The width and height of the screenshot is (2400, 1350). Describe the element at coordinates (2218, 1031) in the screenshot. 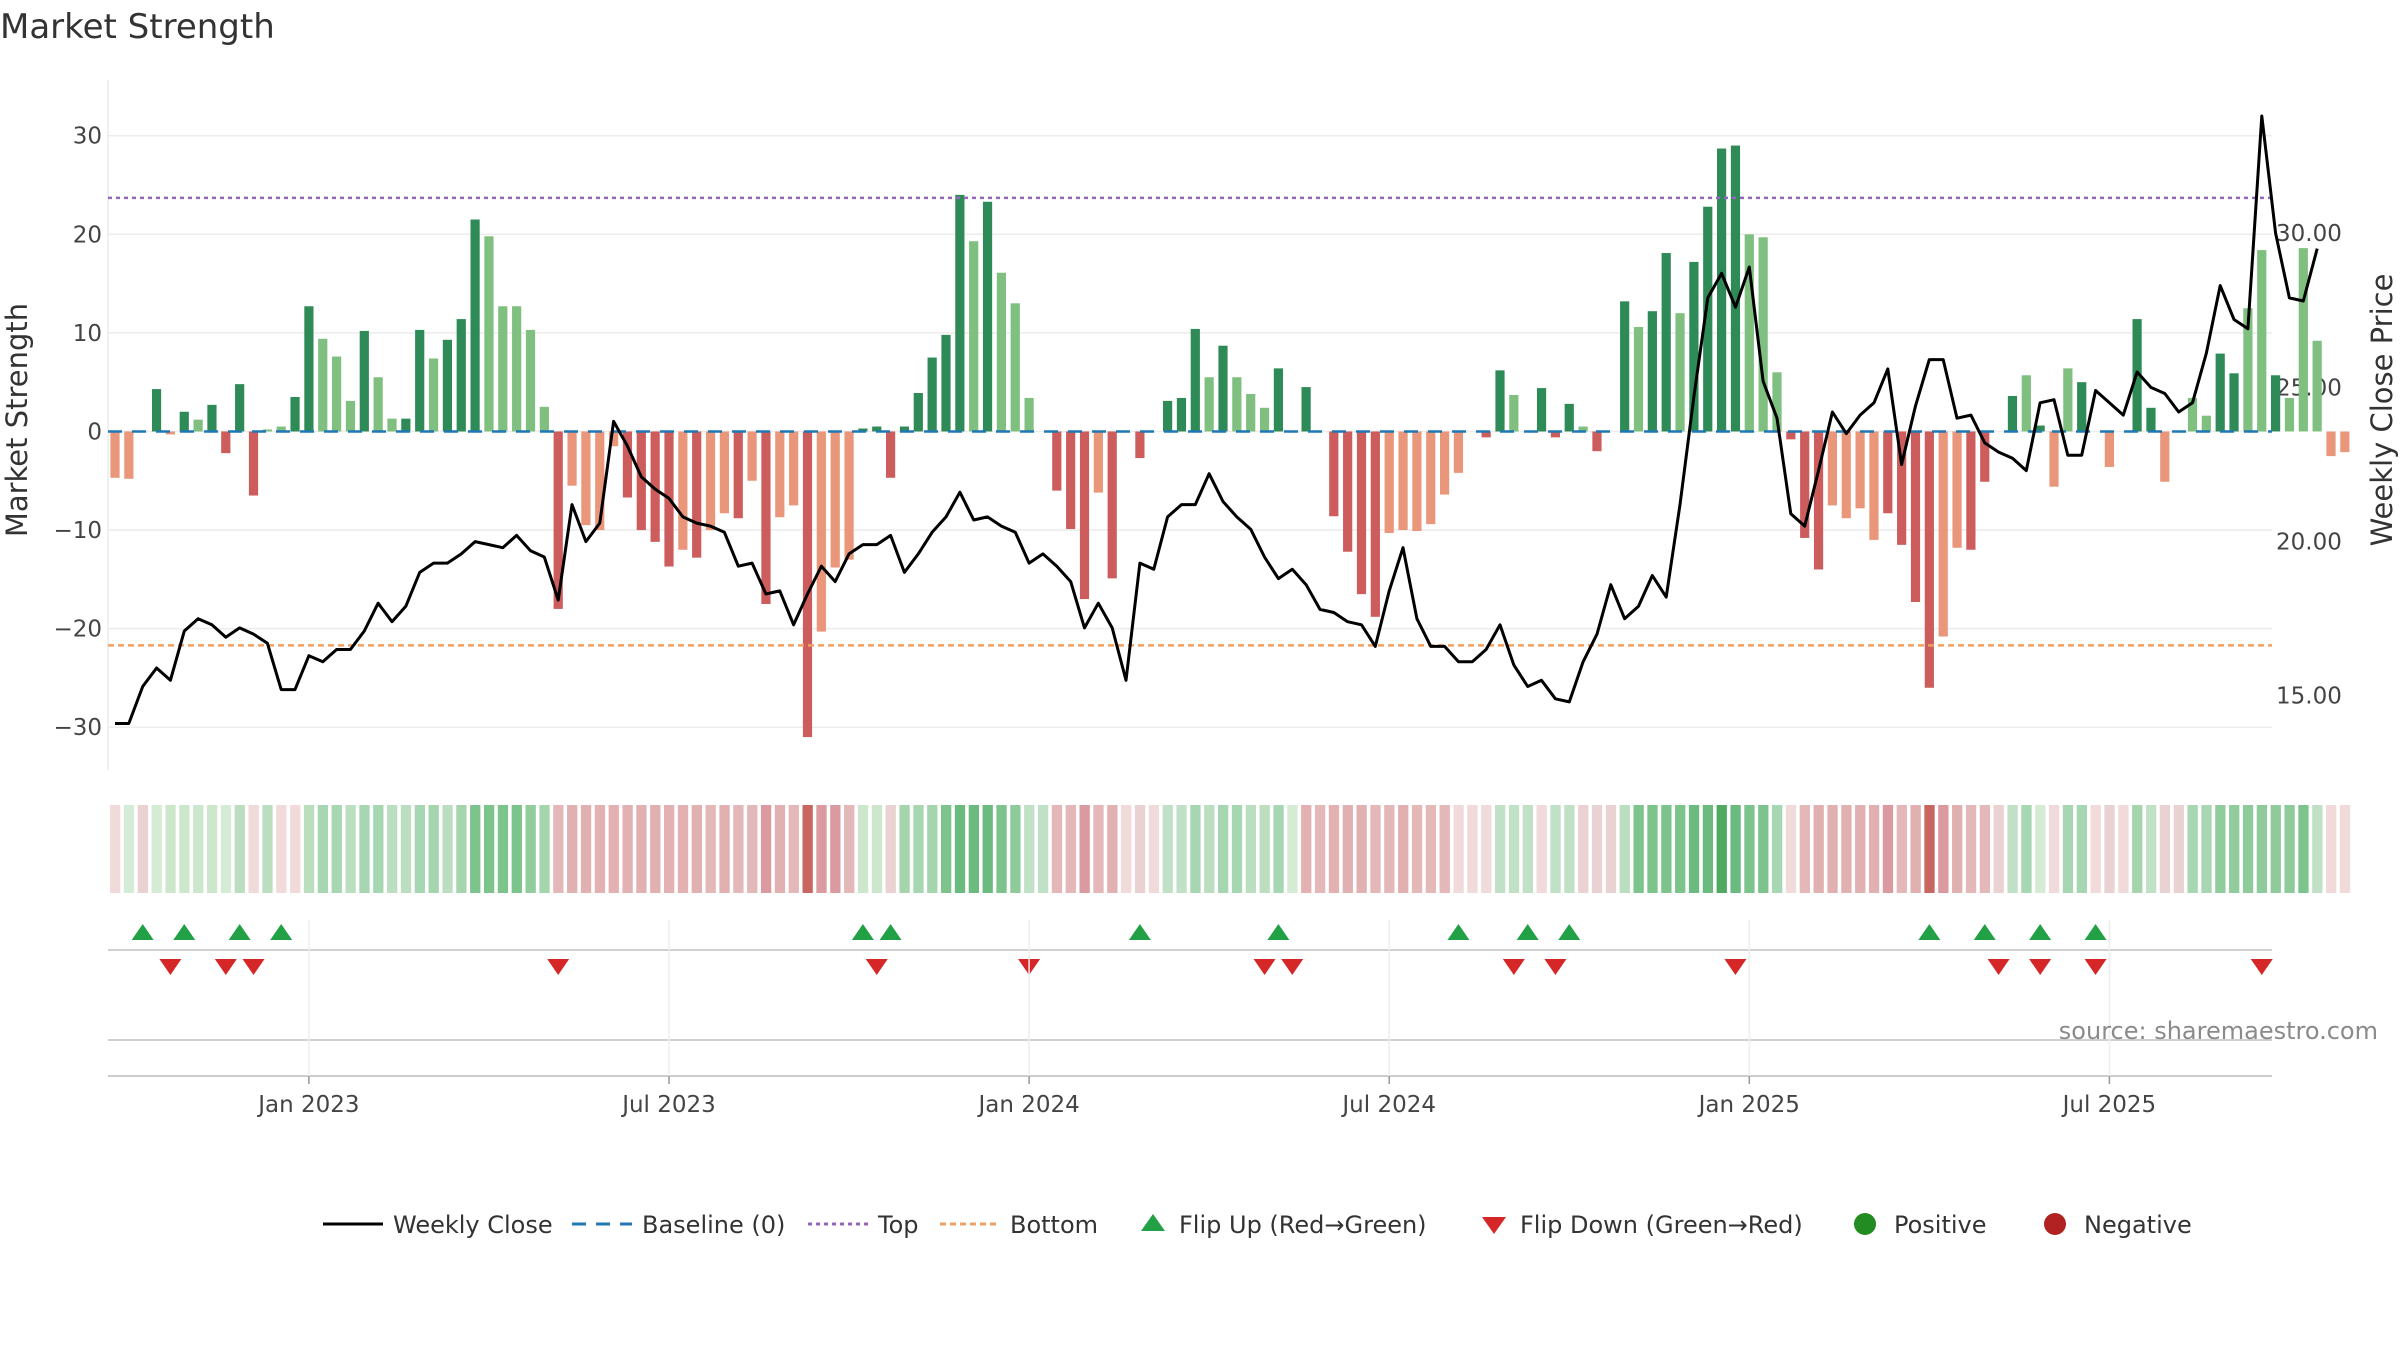

I see `source-label: source: sharemaestro.com` at that location.